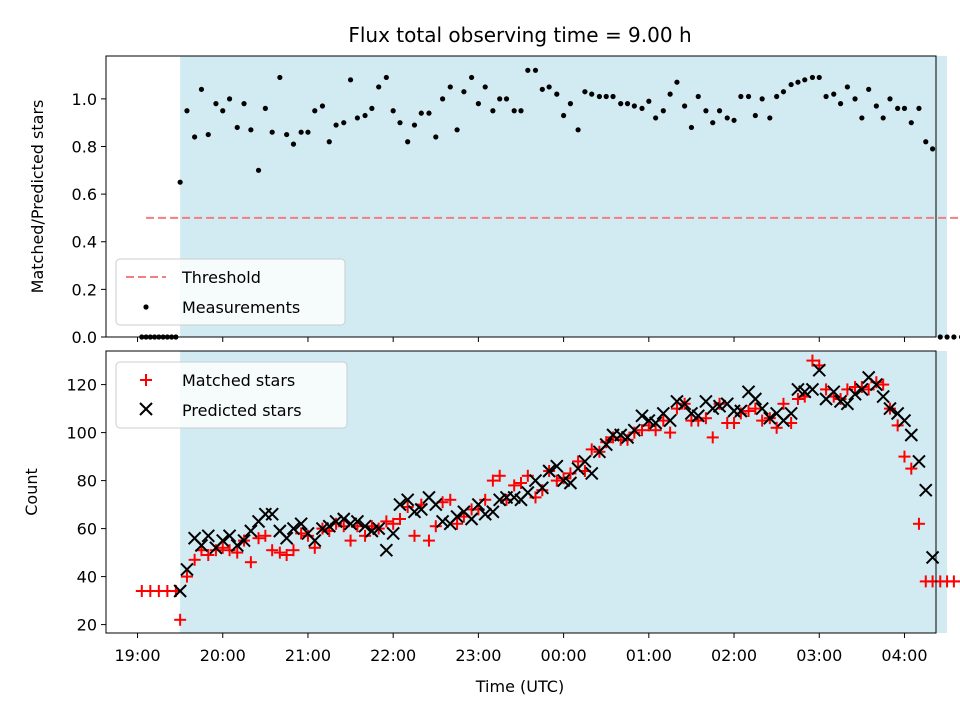 This screenshot has height=720, width=960. Describe the element at coordinates (231, 395) in the screenshot. I see `count-legend: Matched stars Predicted stars` at that location.